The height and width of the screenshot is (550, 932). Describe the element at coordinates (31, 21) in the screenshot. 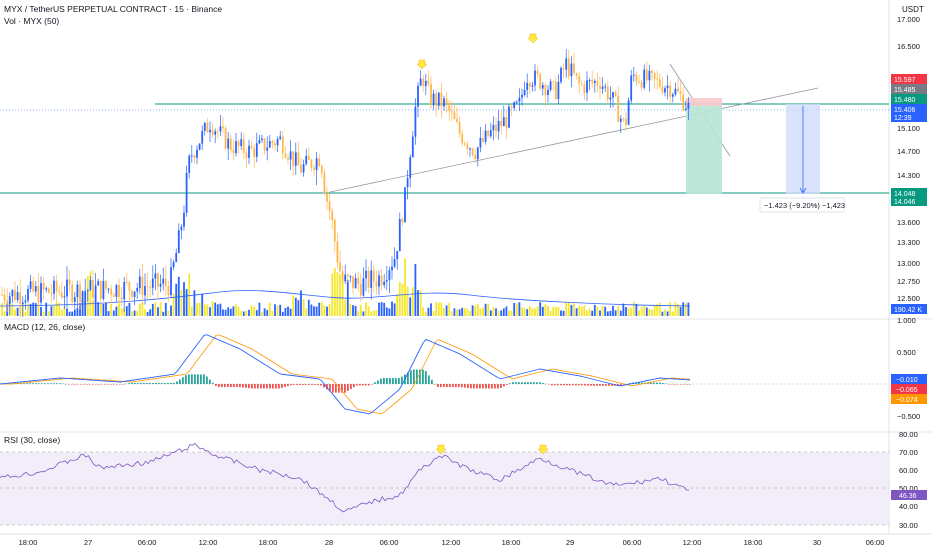

I see `volume-indicator-label: Vol · MYX (50)` at that location.